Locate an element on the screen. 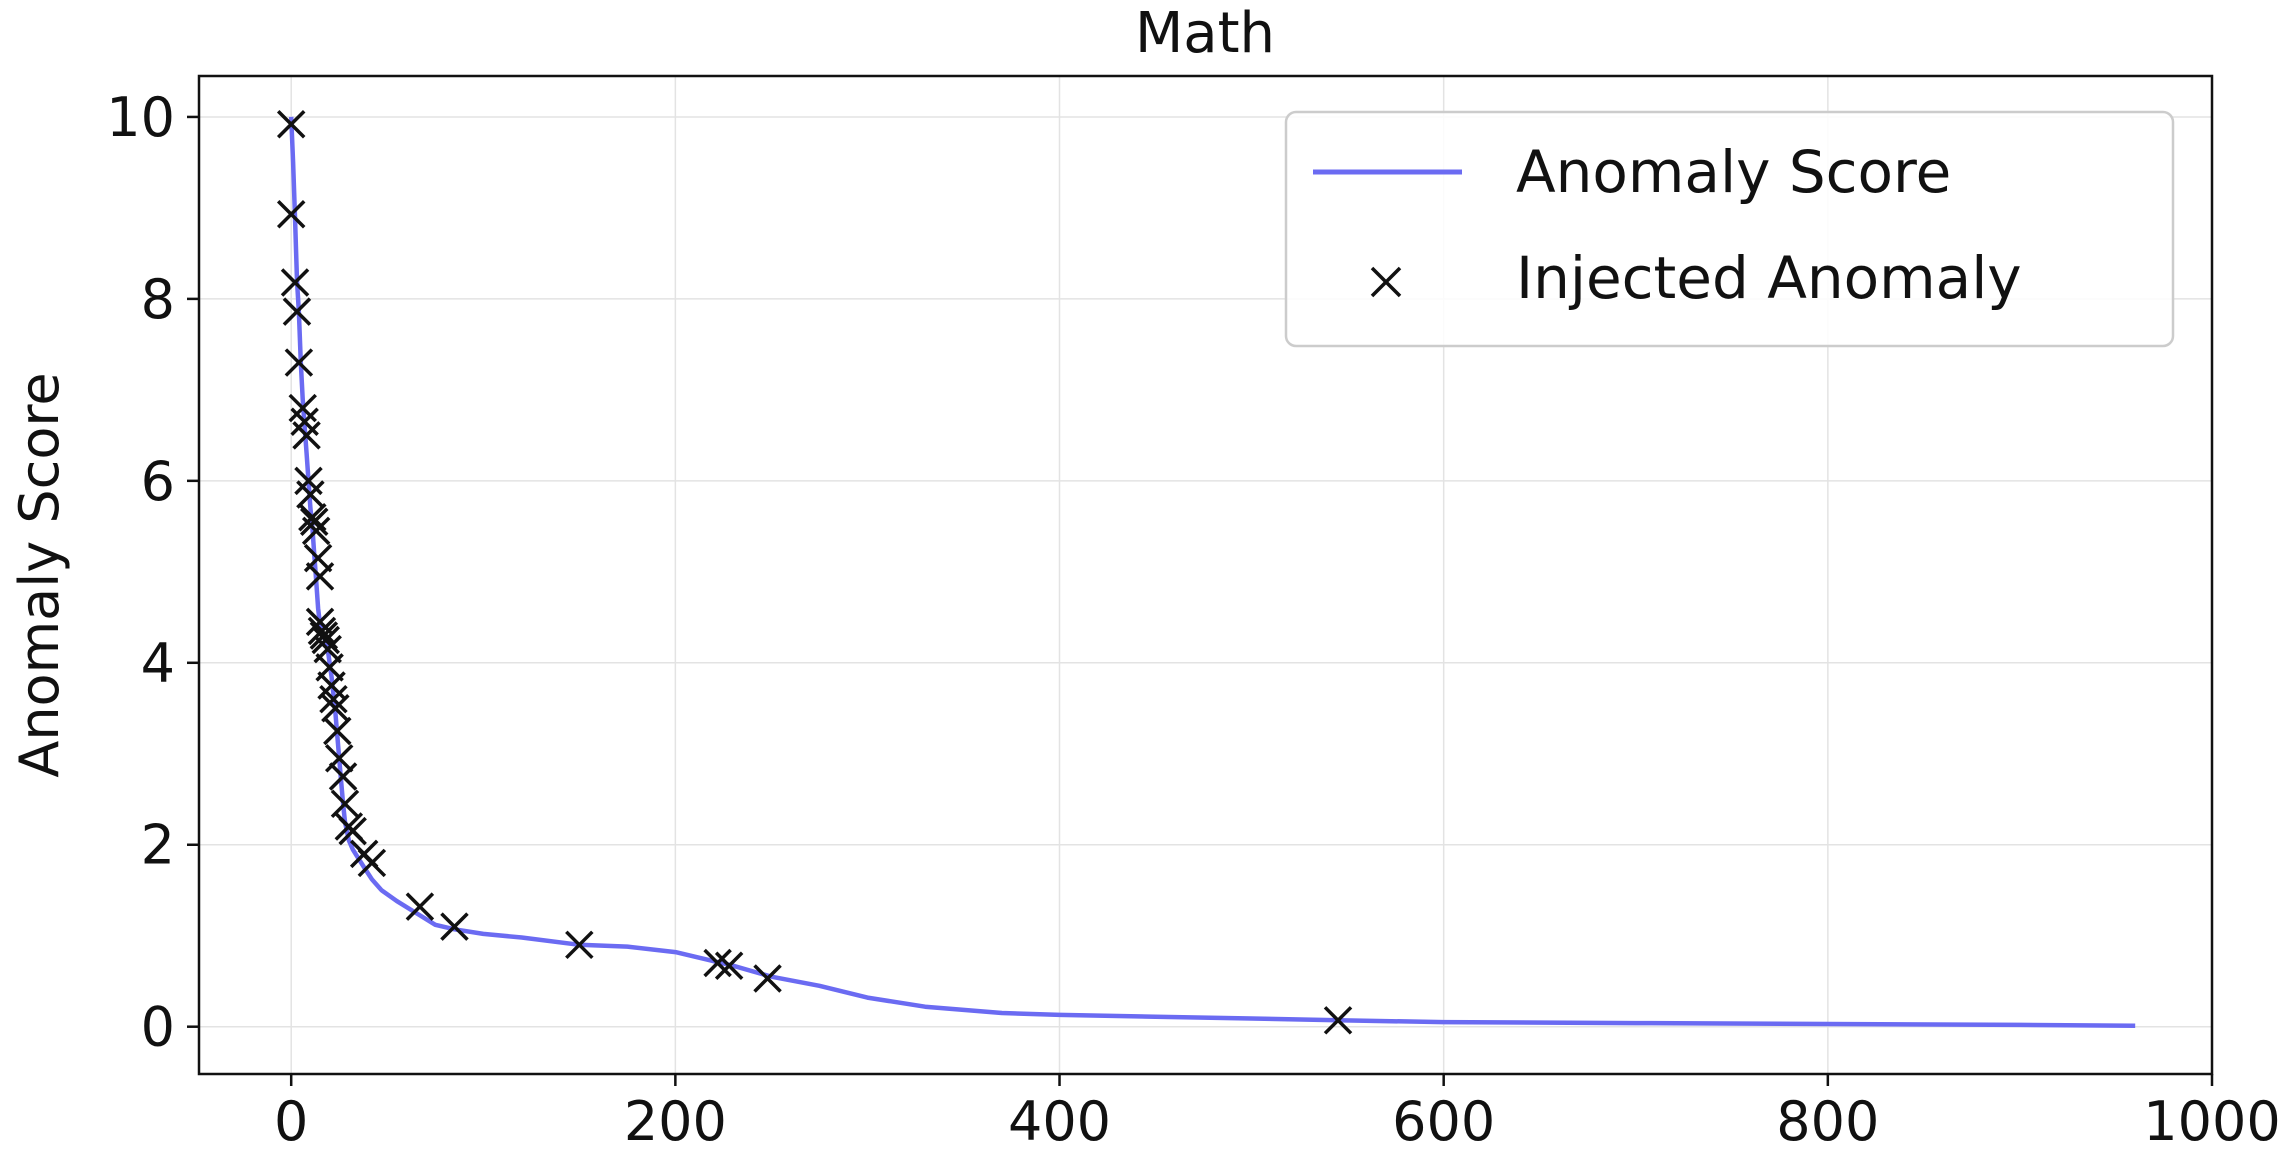  legend-box is located at coordinates (1729, 229).